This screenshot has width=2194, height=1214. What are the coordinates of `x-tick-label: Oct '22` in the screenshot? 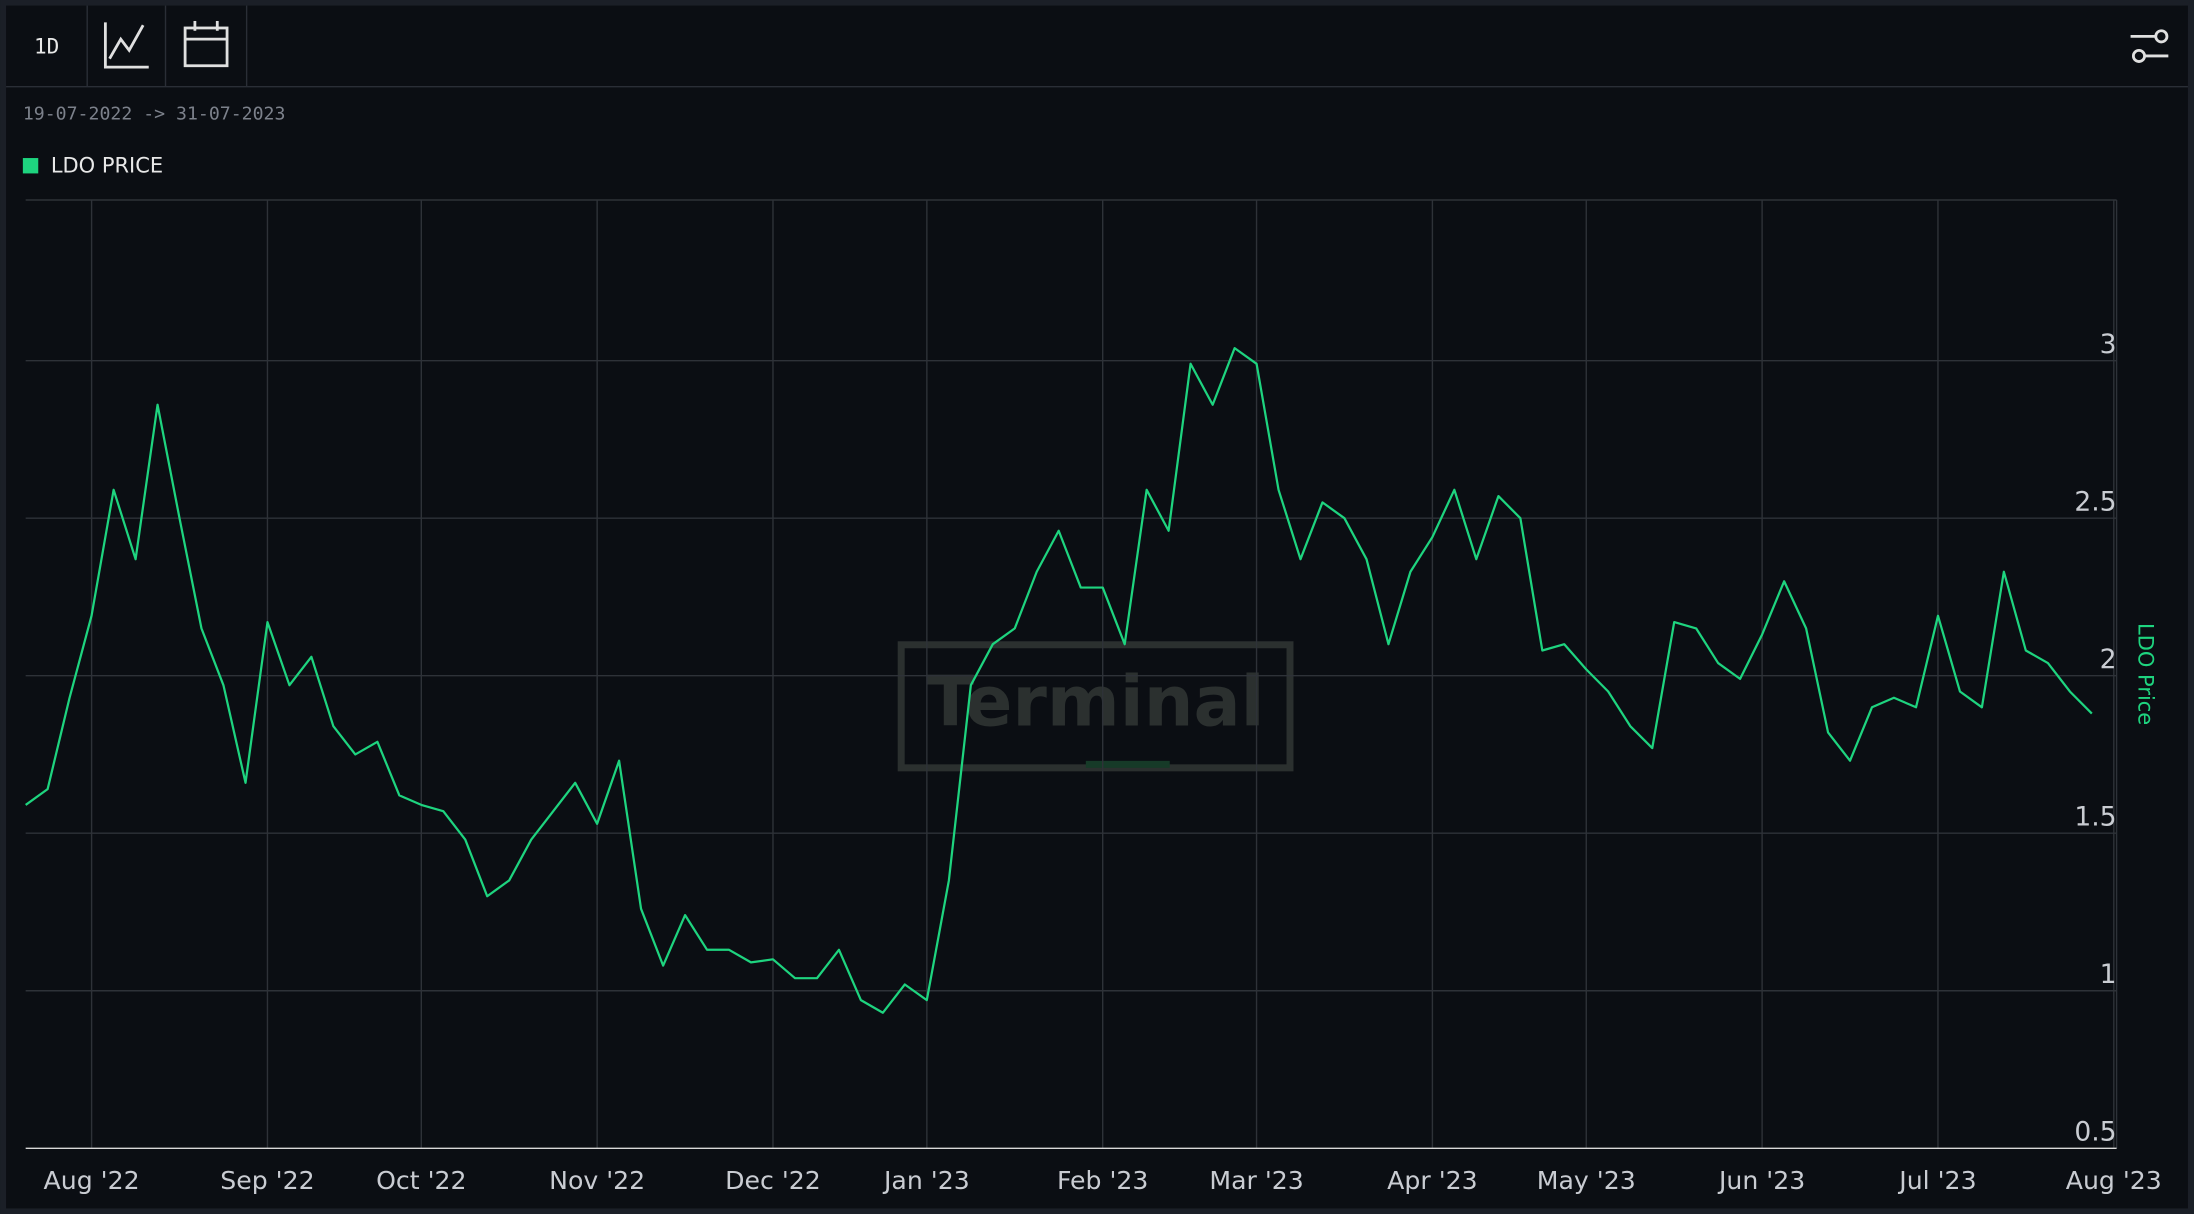 It's located at (421, 1180).